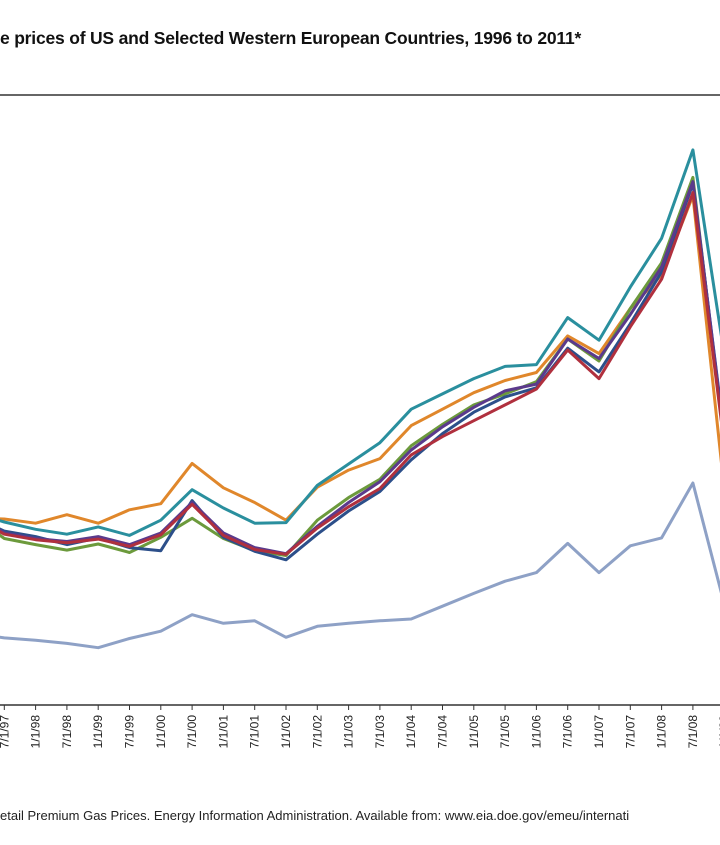  Describe the element at coordinates (718, 732) in the screenshot. I see `x-tick-label: 1/1/09` at that location.